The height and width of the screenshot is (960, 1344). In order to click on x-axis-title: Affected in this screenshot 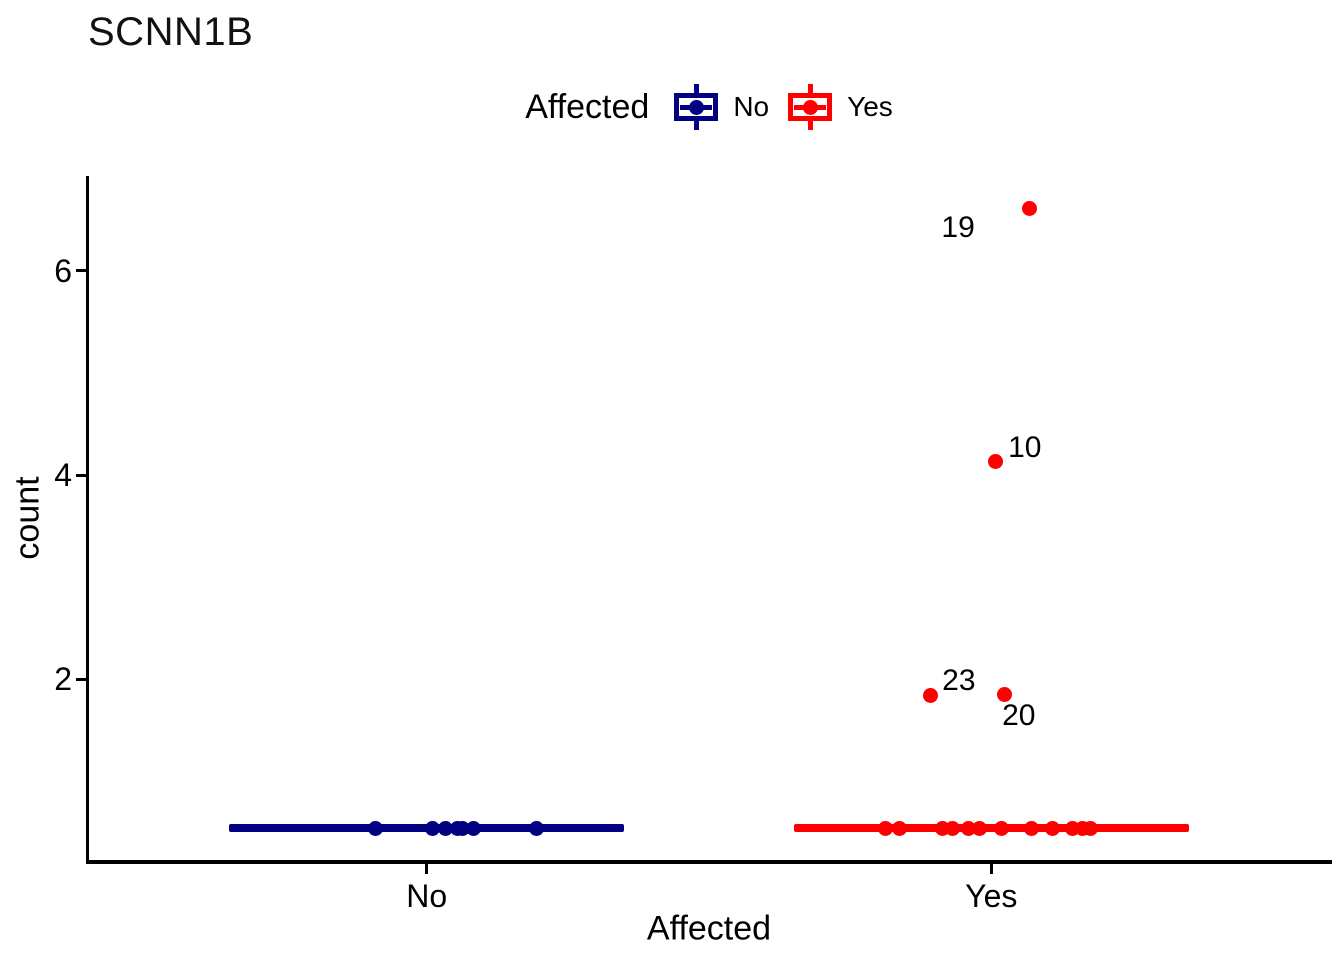, I will do `click(709, 928)`.